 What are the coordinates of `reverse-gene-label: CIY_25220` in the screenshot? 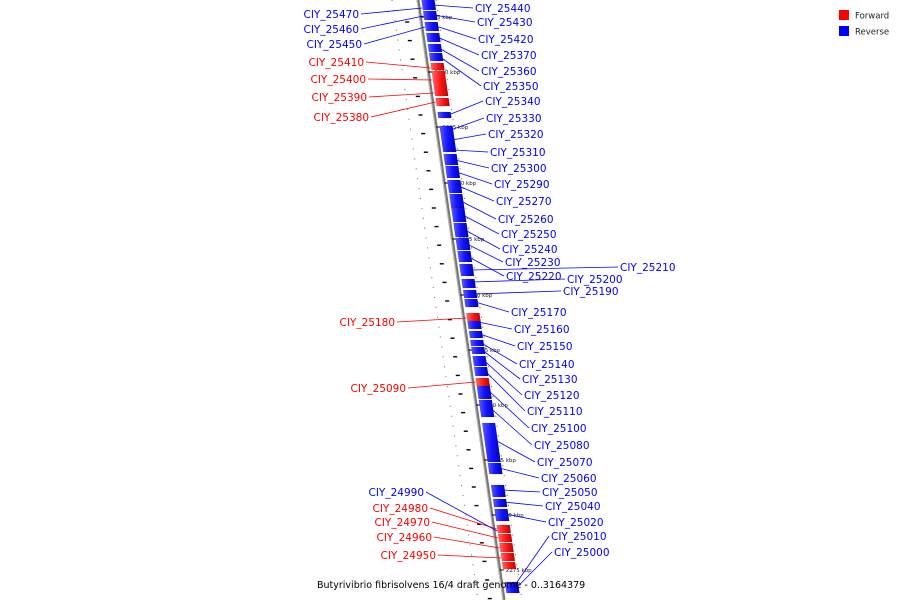 It's located at (534, 277).